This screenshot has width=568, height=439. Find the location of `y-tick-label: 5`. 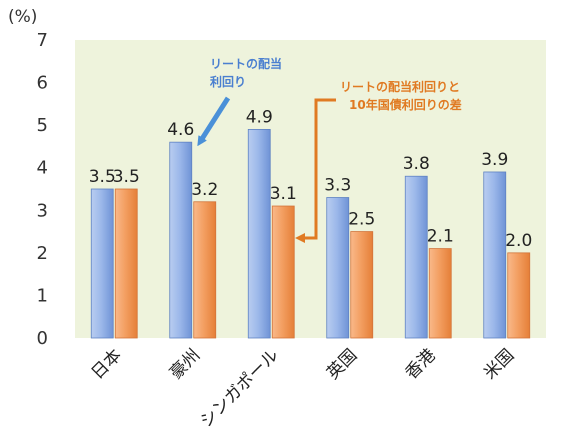

y-tick-label: 5 is located at coordinates (42, 125).